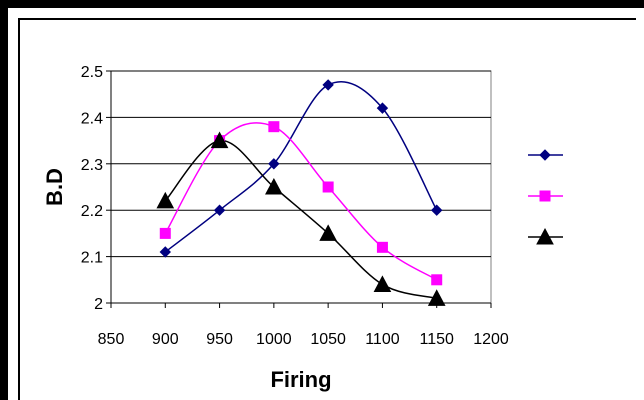 Image resolution: width=644 pixels, height=400 pixels. What do you see at coordinates (92, 211) in the screenshot?
I see `y-tick-label: 2.2` at bounding box center [92, 211].